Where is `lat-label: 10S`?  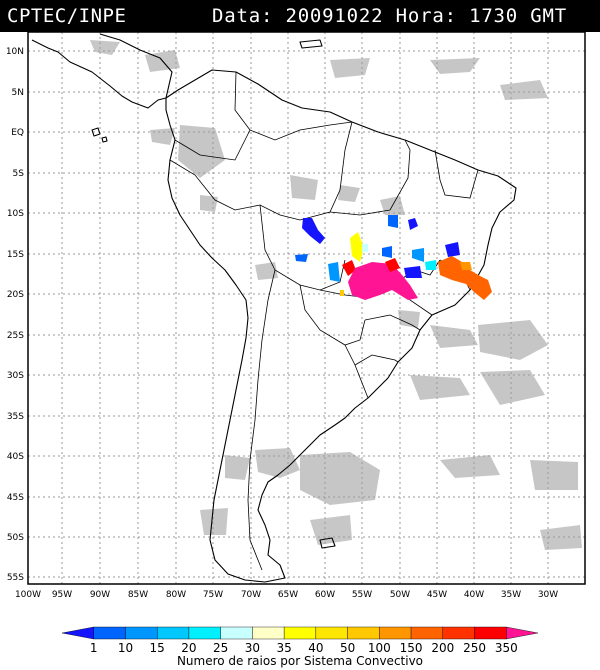
lat-label: 10S is located at coordinates (15, 214).